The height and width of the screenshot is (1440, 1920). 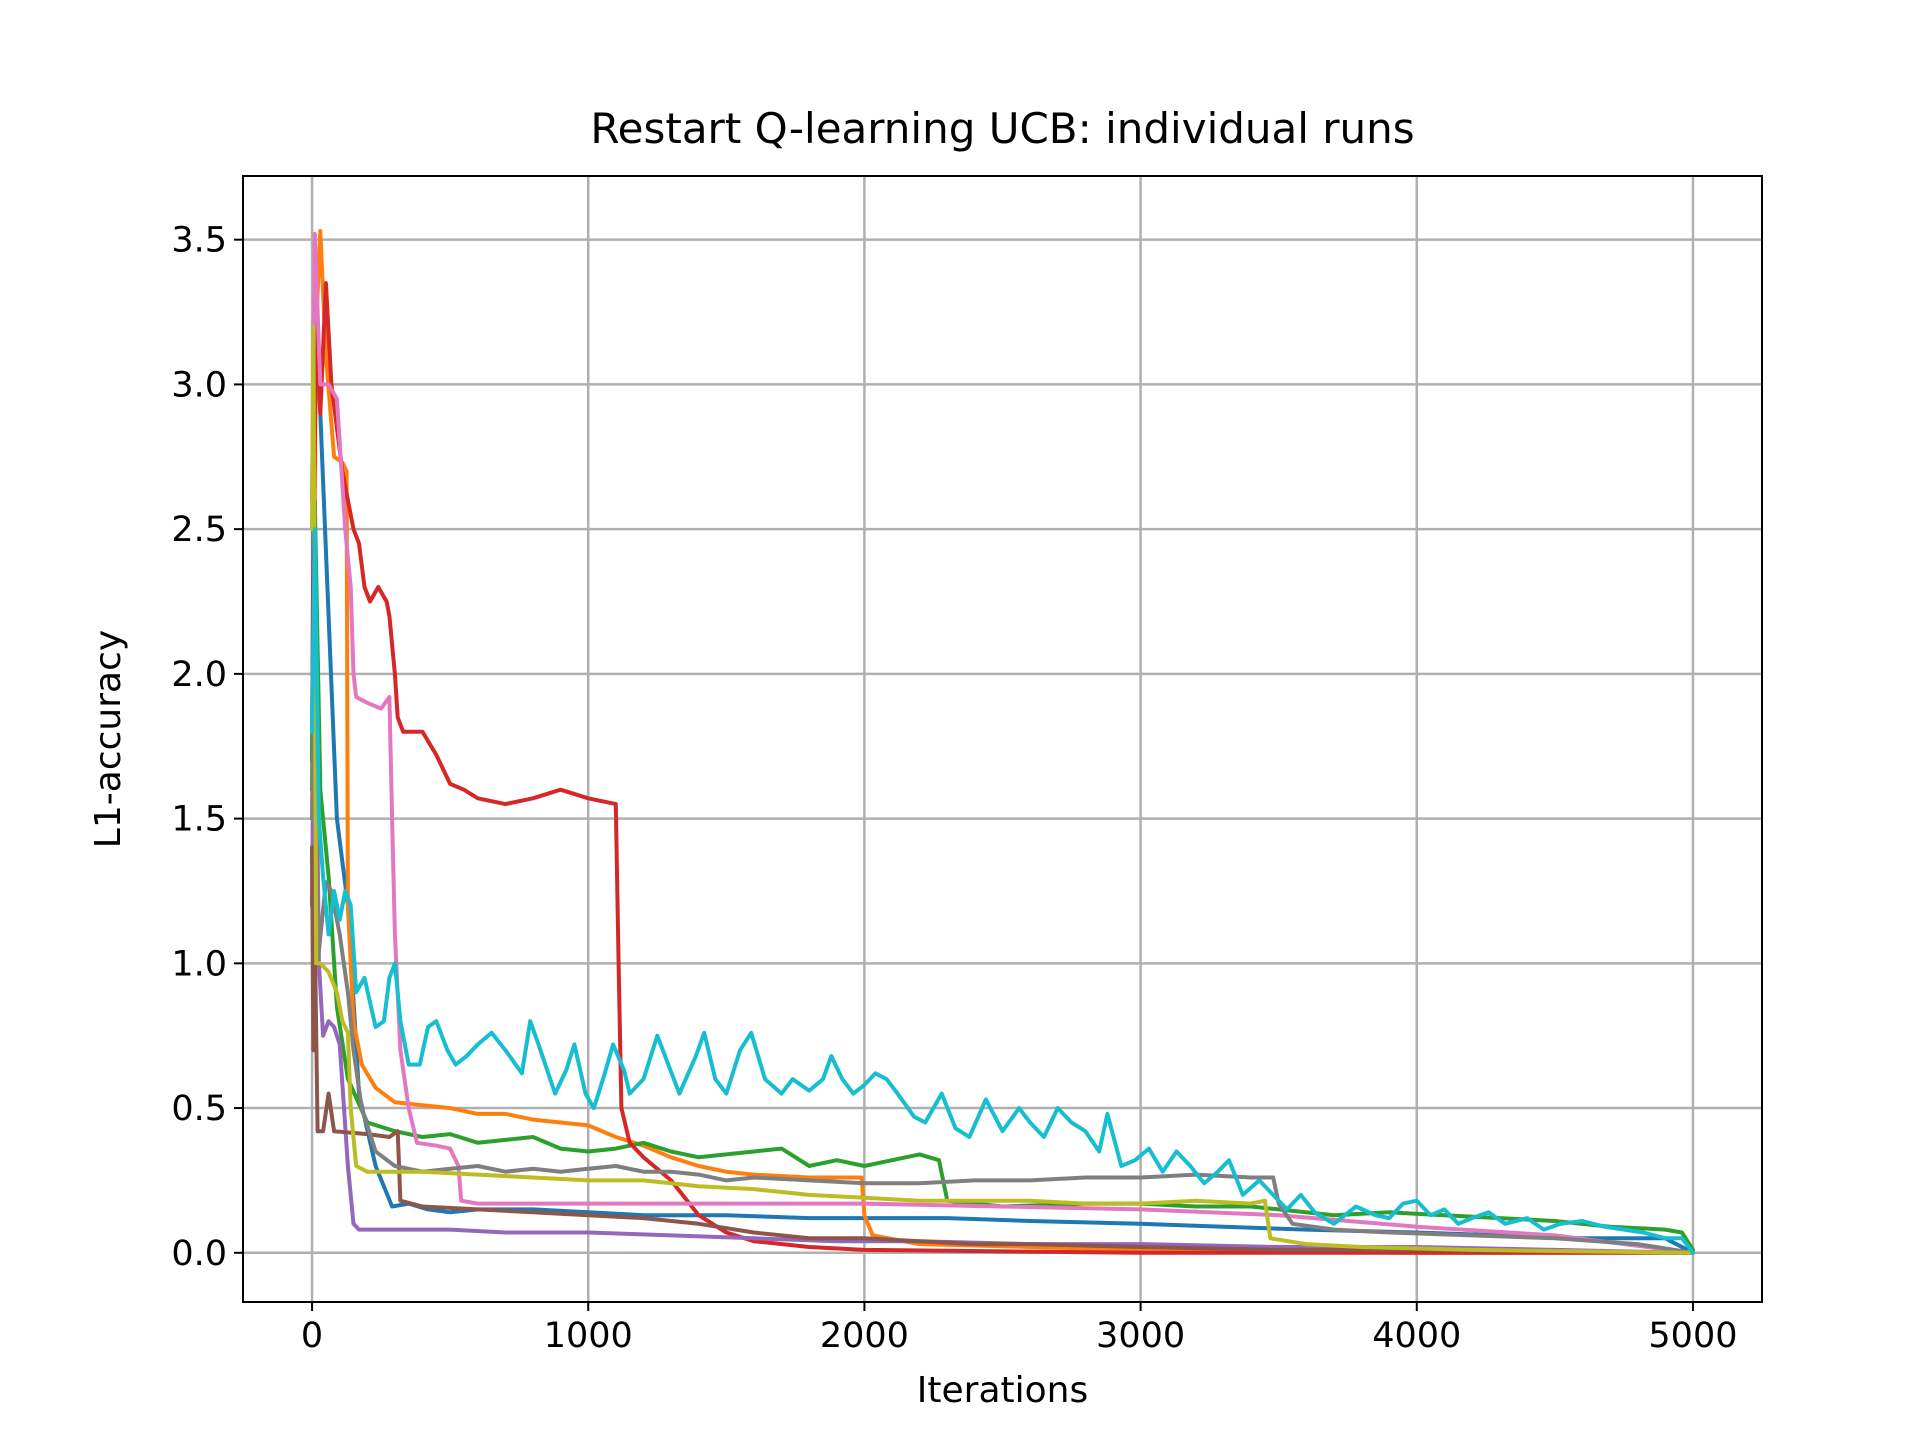 I want to click on y-tick-label: 2.5, so click(x=199, y=530).